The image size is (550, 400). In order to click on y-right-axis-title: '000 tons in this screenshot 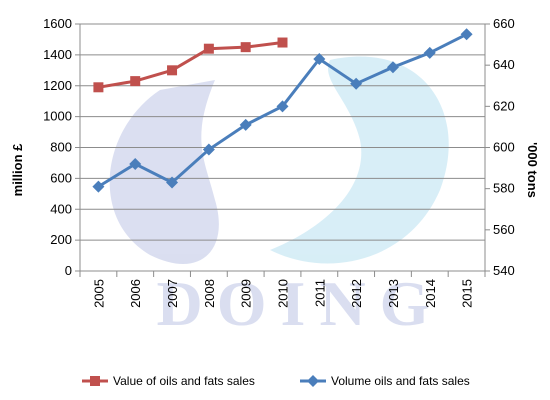, I will do `click(532, 170)`.